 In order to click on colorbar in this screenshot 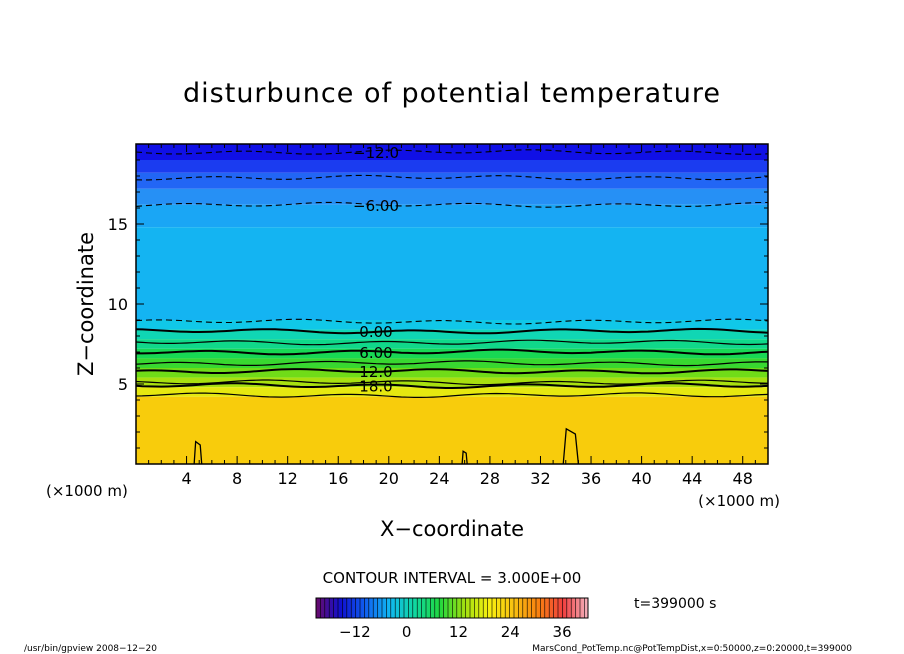, I will do `click(452, 608)`.